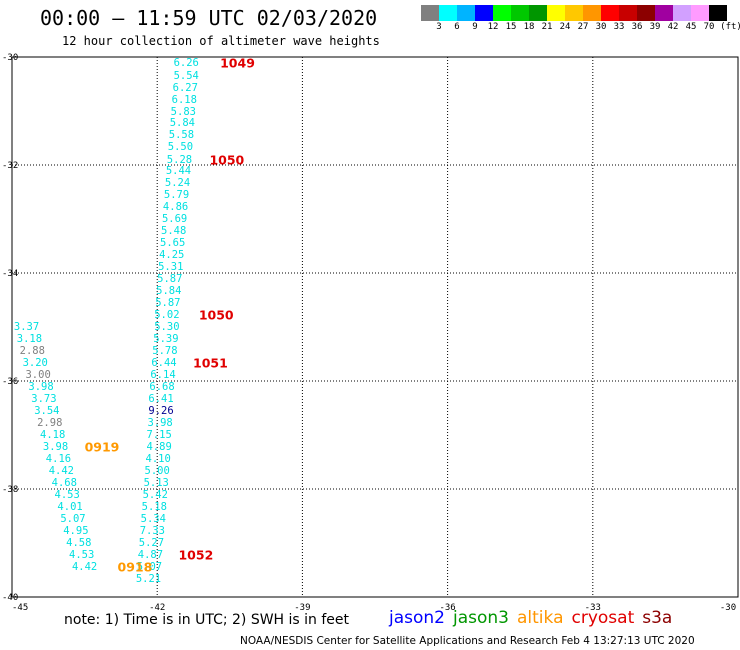 This screenshot has height=650, width=740. What do you see at coordinates (691, 27) in the screenshot?
I see `color-scale-label: 45` at bounding box center [691, 27].